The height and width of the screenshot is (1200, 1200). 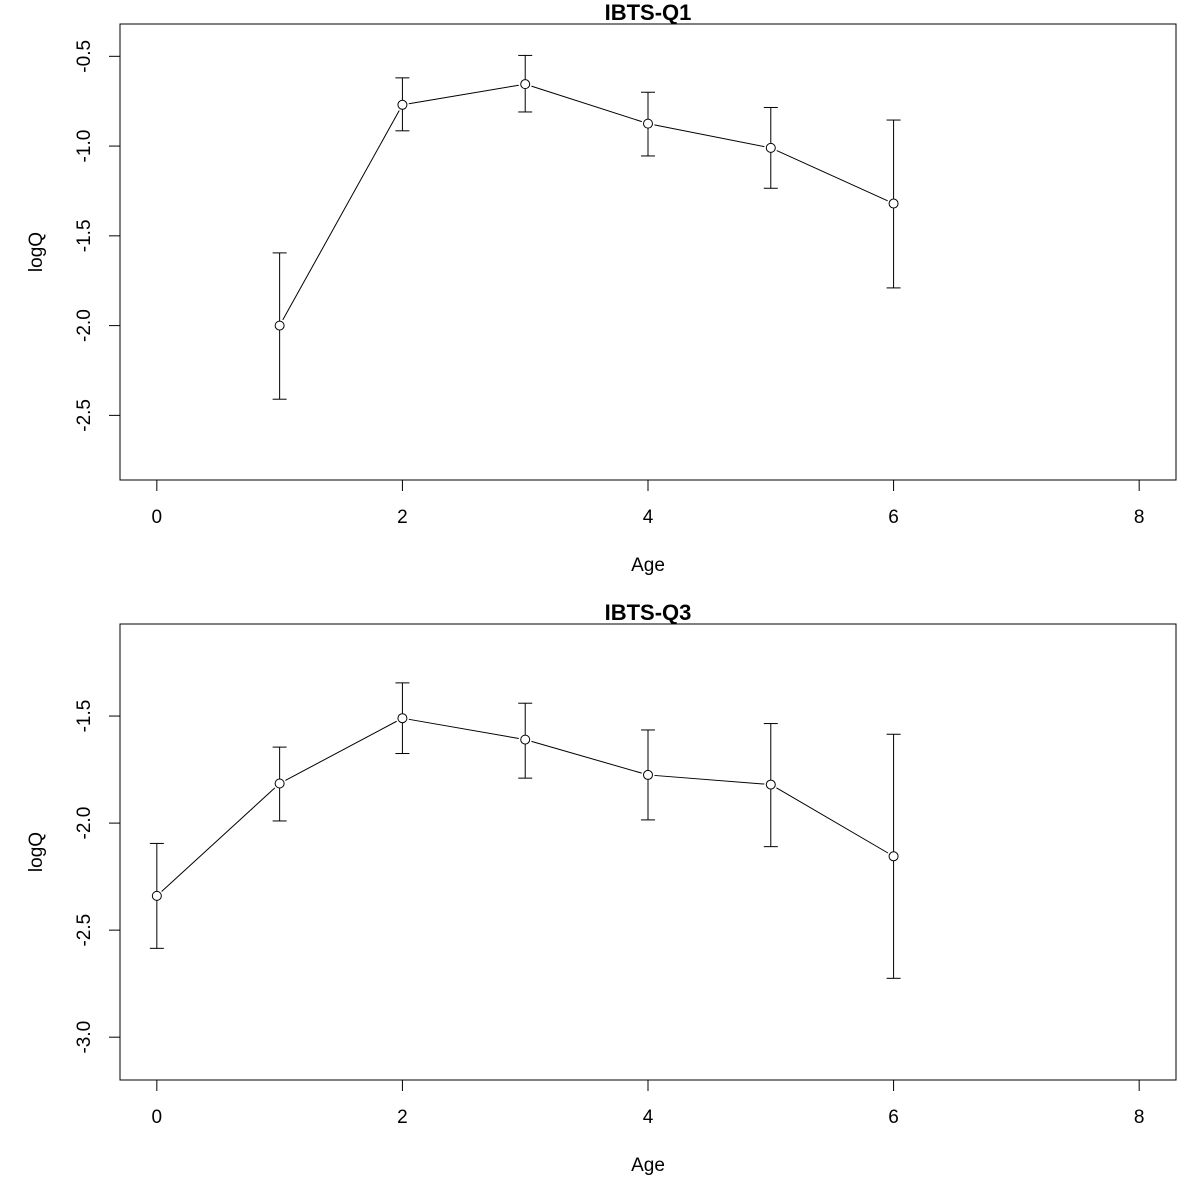 I want to click on chart-title: IBTS-Q1, so click(x=648, y=12).